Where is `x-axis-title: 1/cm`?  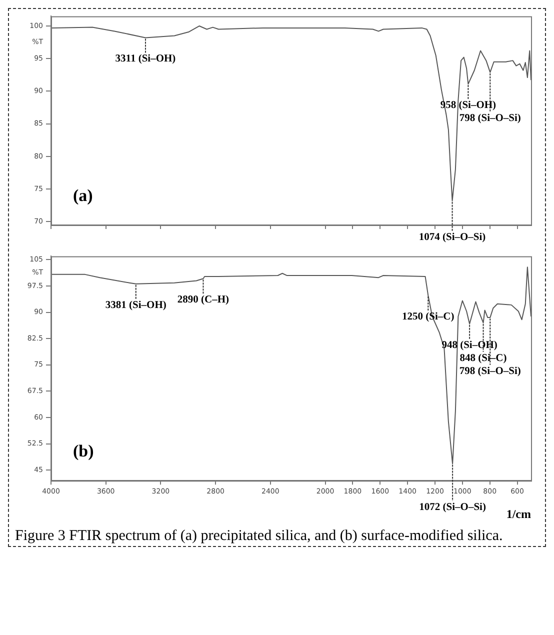
x-axis-title: 1/cm is located at coordinates (519, 514).